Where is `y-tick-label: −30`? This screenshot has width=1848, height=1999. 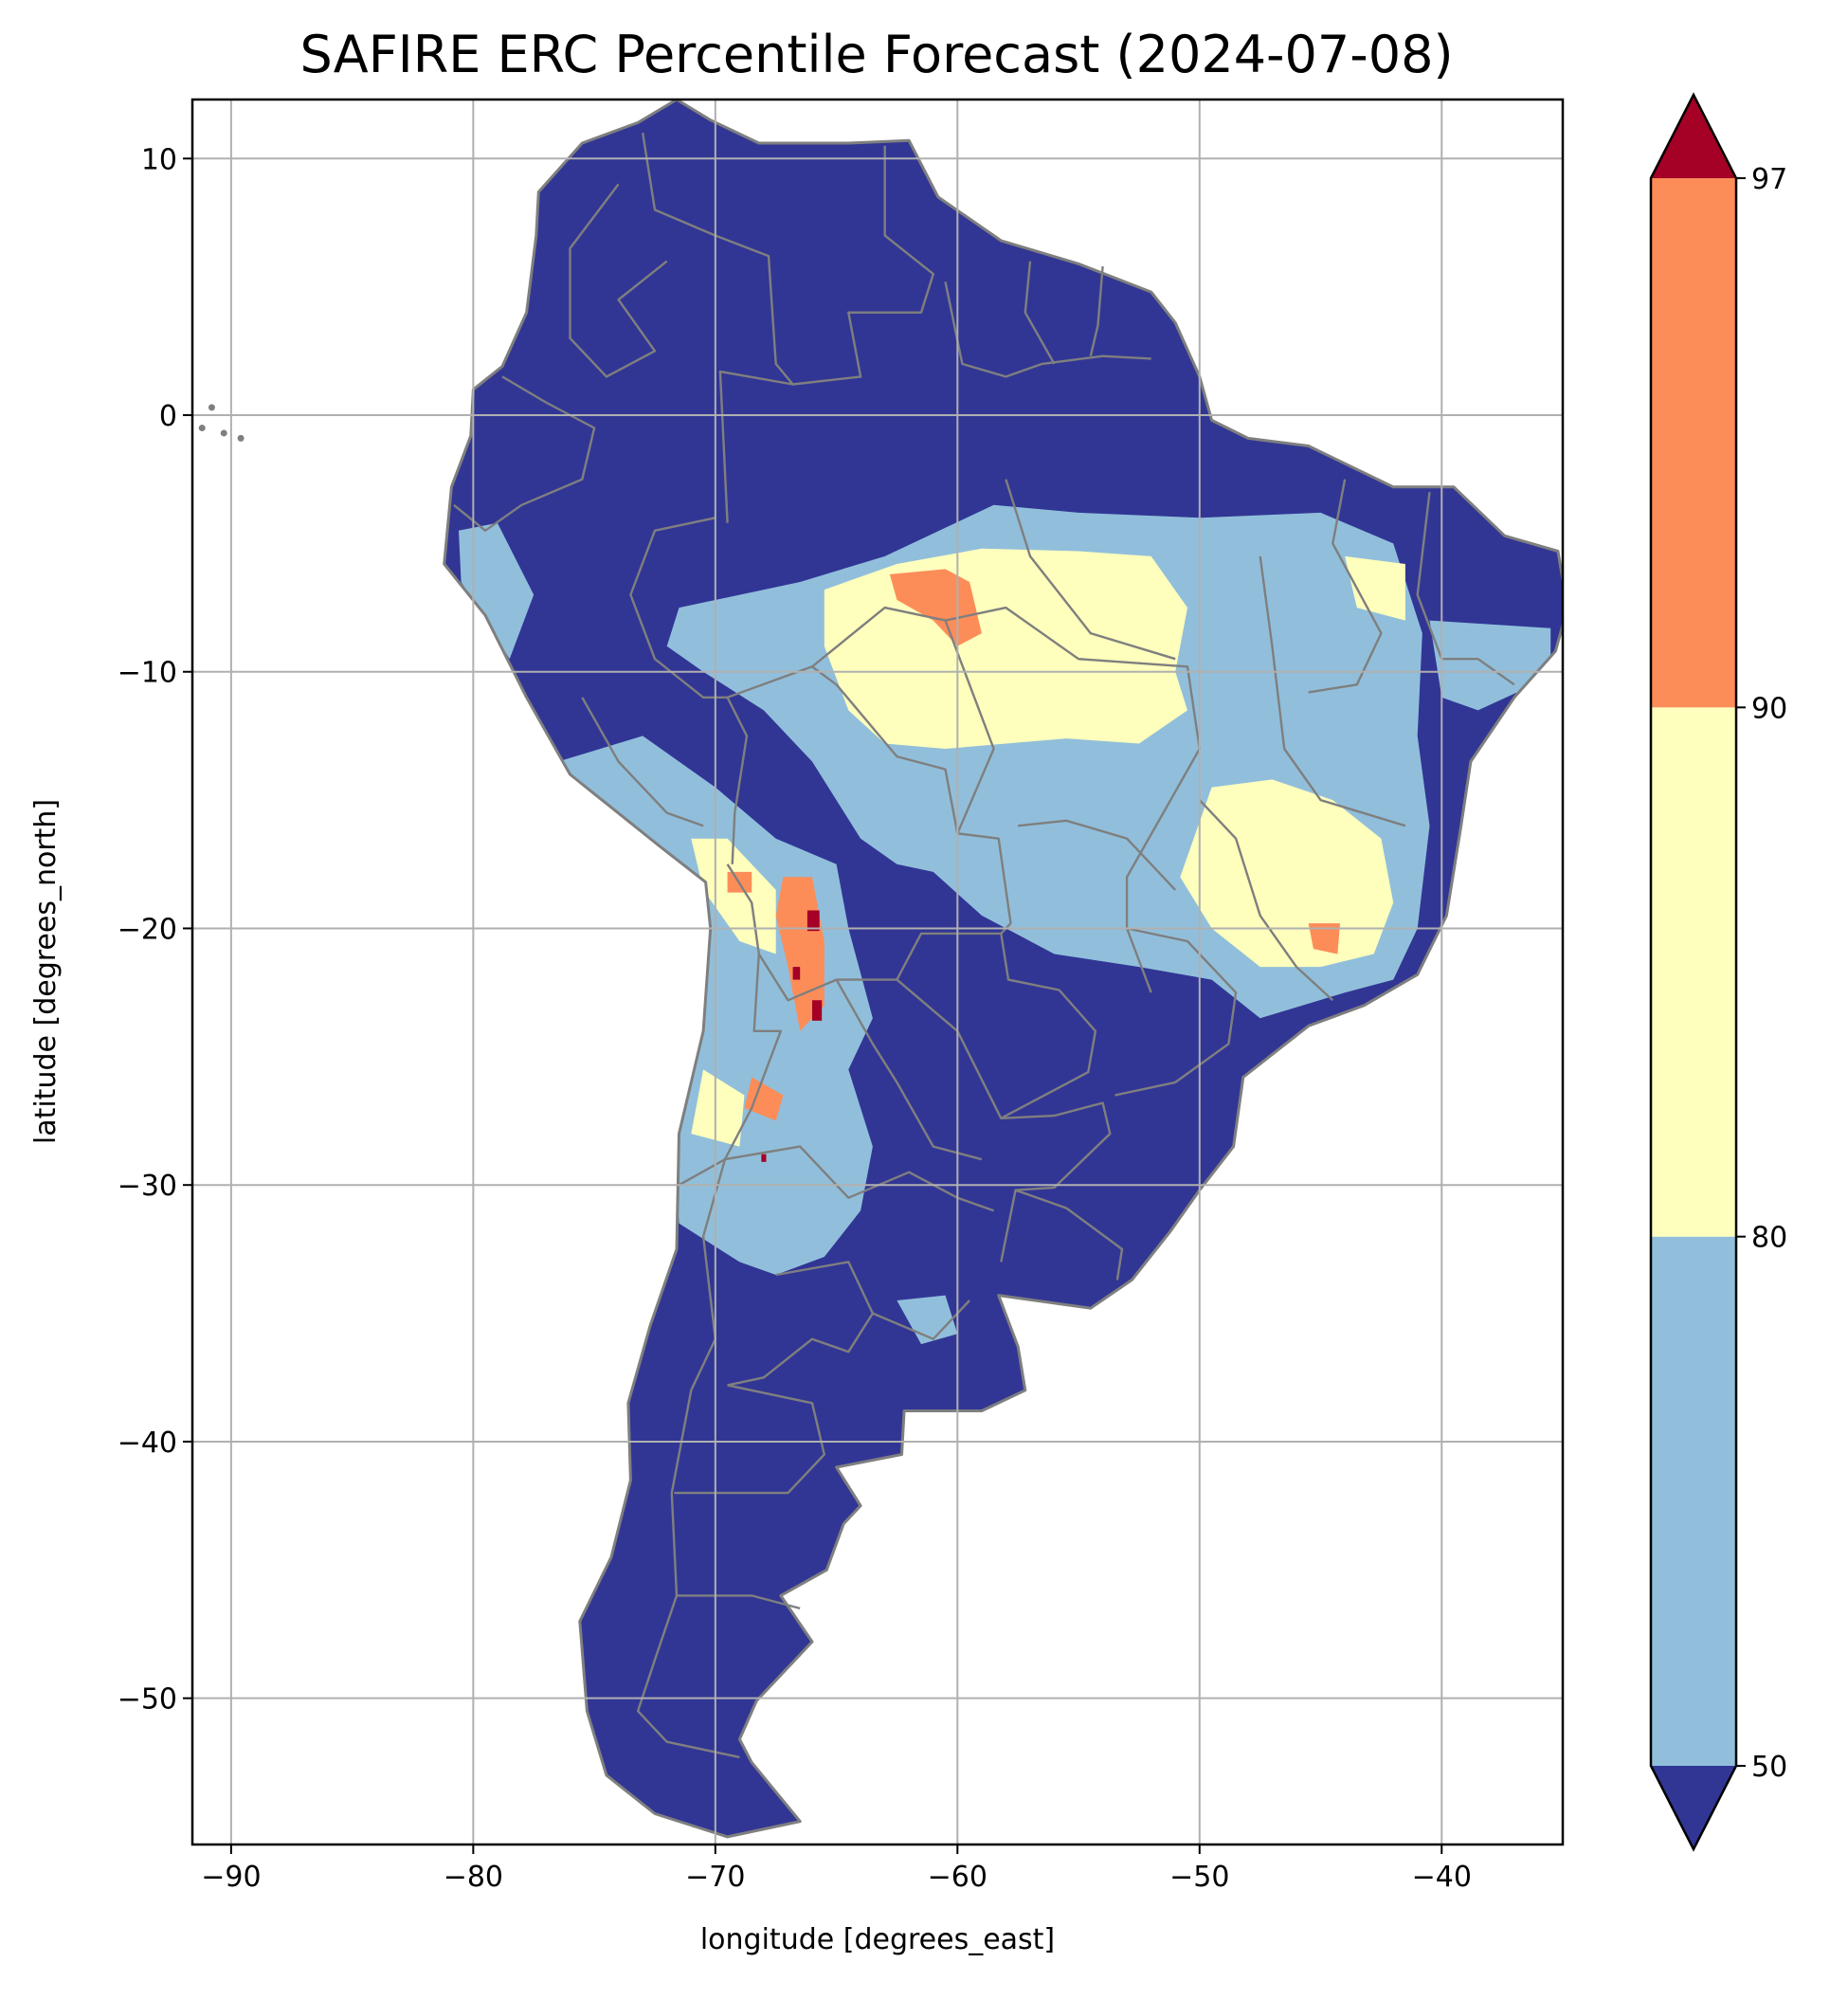 y-tick-label: −30 is located at coordinates (147, 1187).